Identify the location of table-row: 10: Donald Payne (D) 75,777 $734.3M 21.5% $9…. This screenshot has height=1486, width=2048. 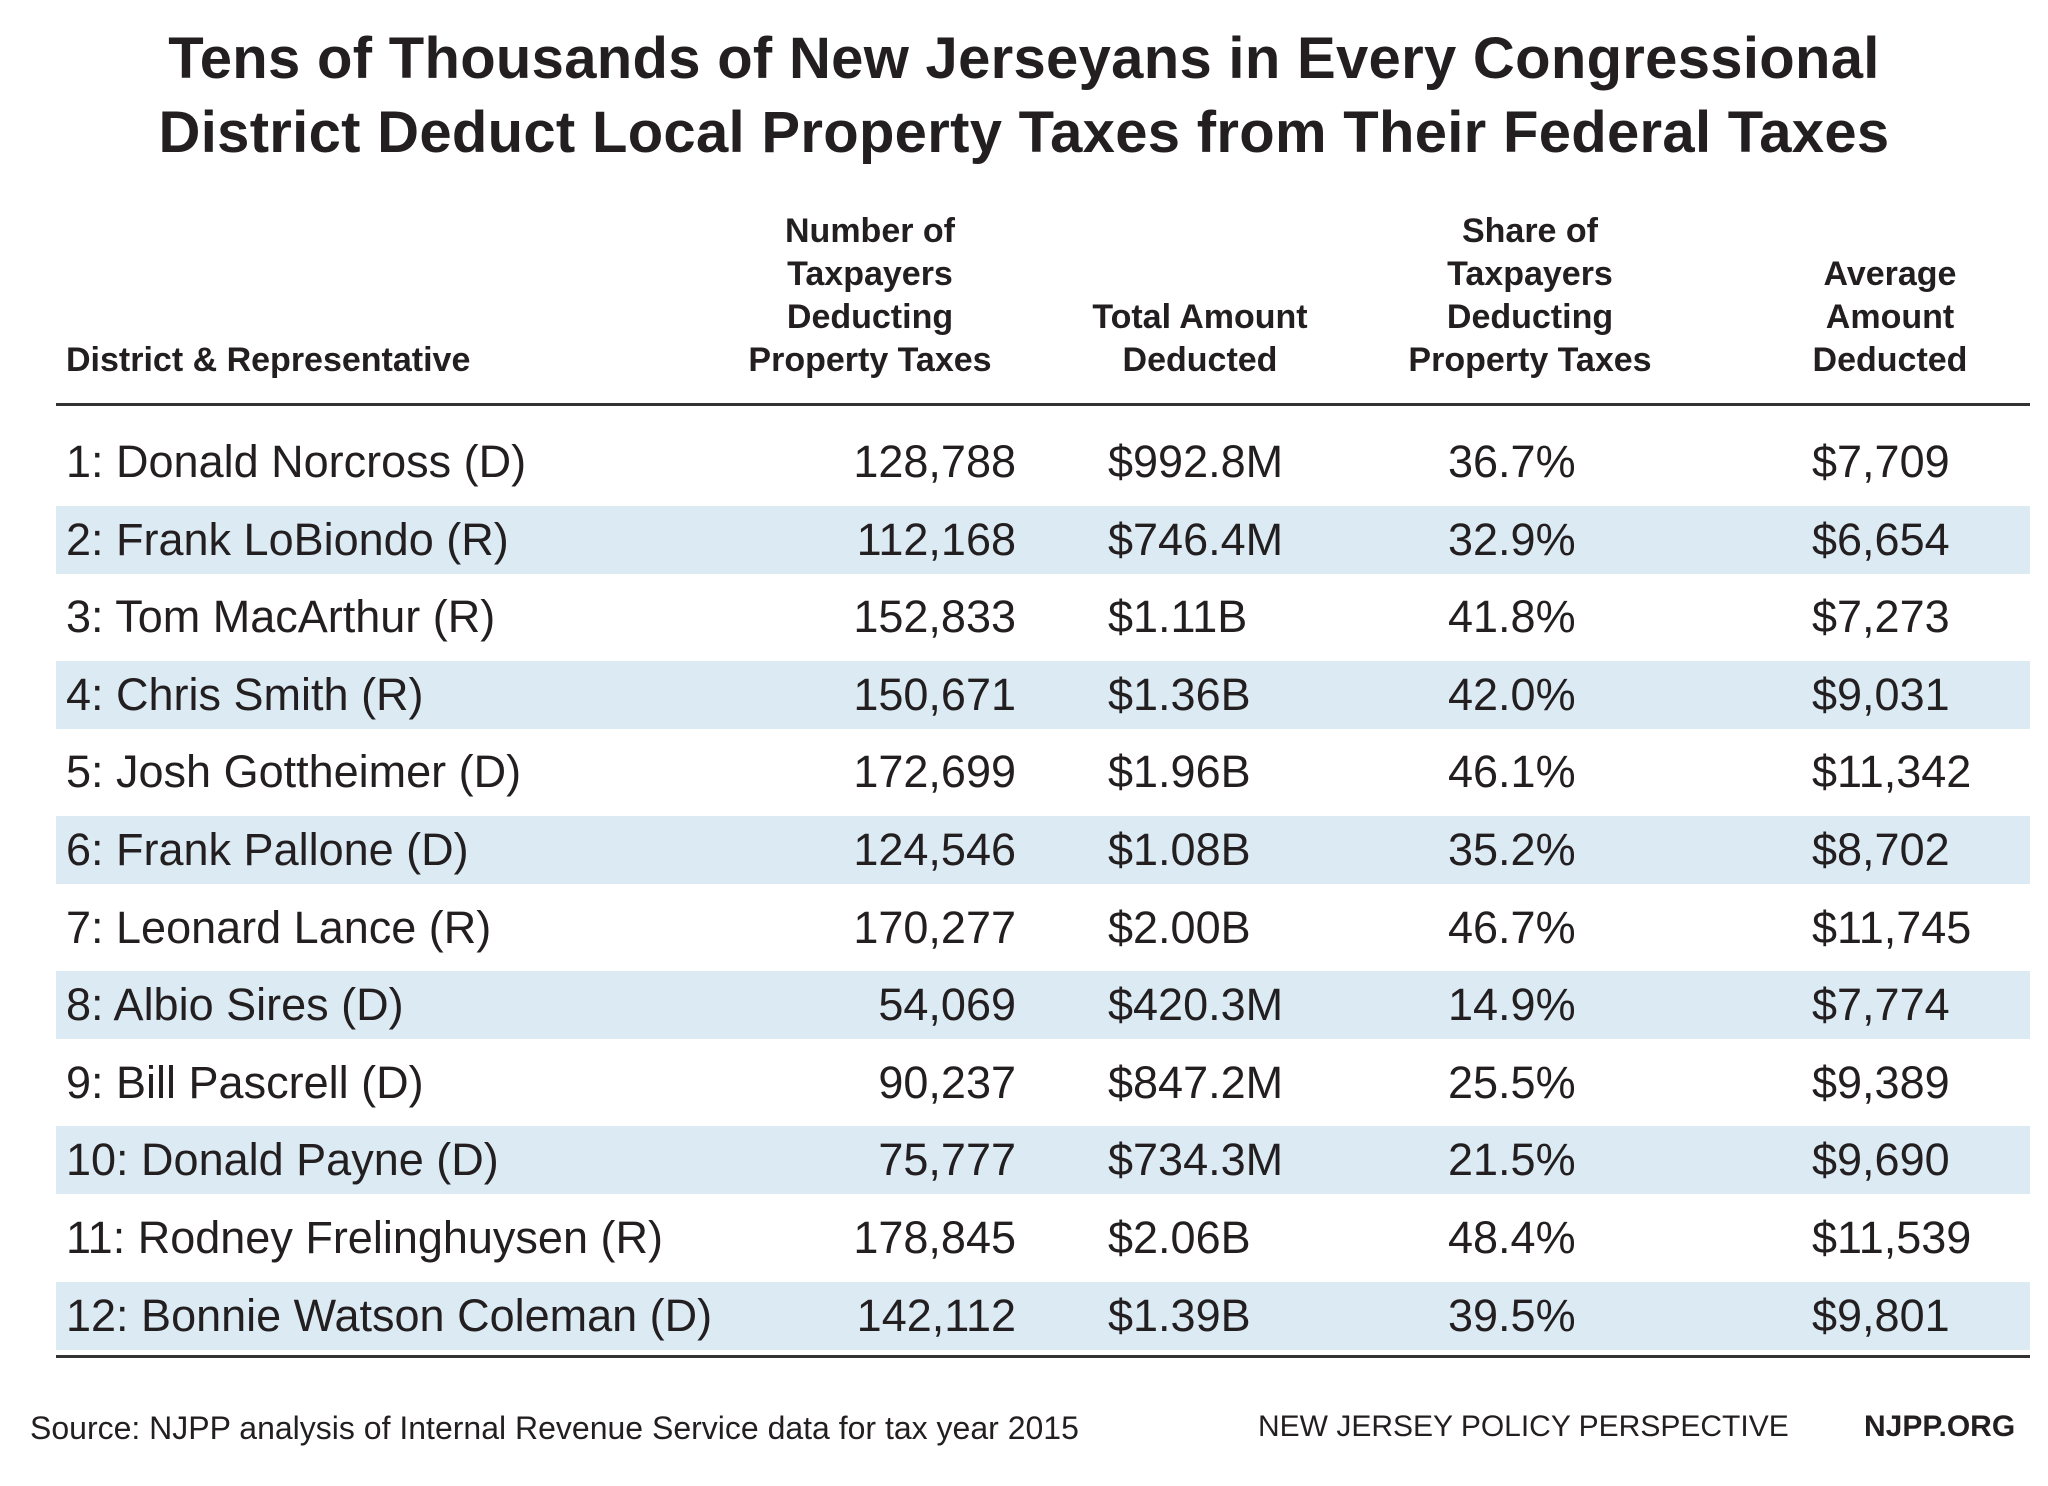
(1043, 1160).